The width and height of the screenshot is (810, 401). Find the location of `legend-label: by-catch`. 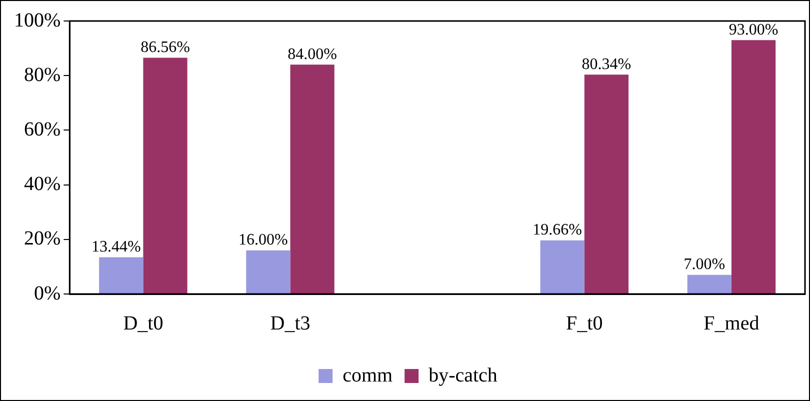

legend-label: by-catch is located at coordinates (463, 375).